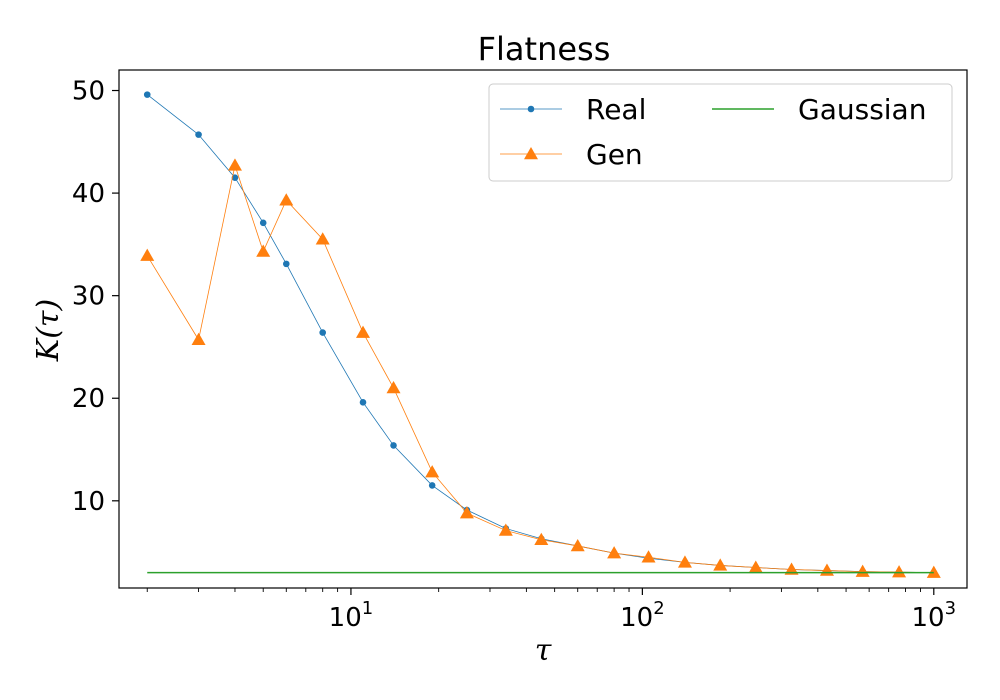  I want to click on legend-label-gaussian: Gaussian, so click(862, 109).